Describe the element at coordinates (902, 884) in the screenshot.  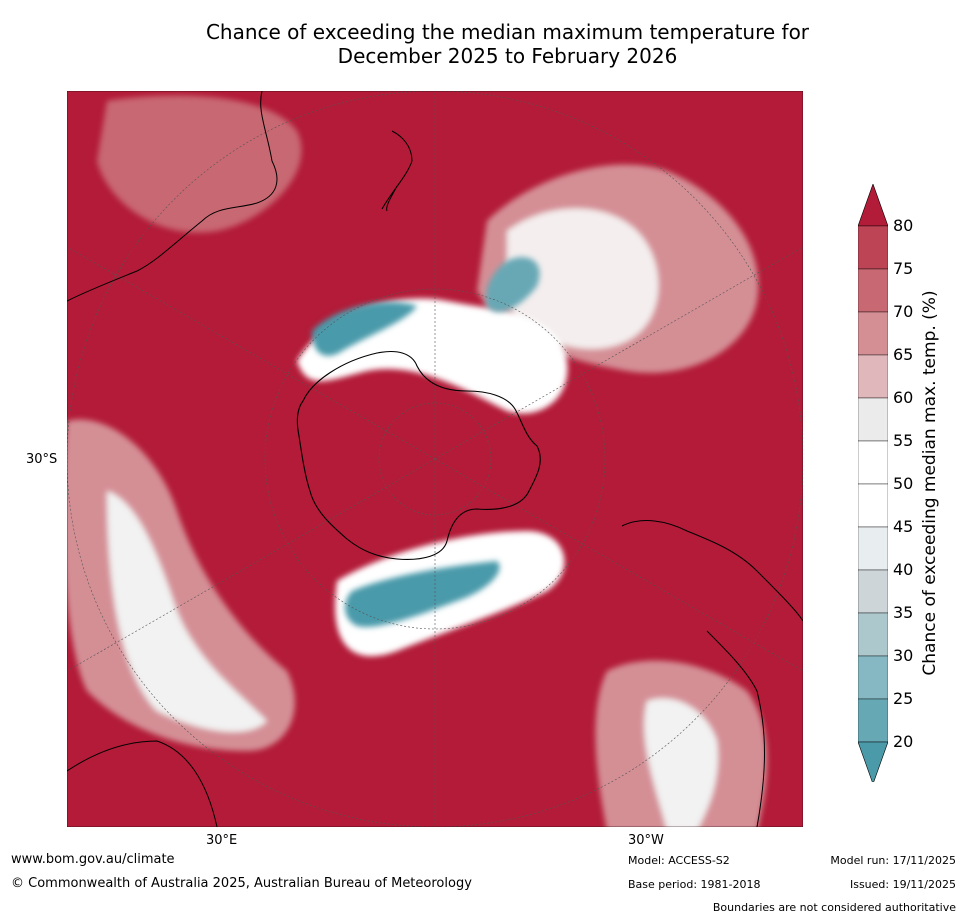
I see `issued-text: Issued: 19/11/2025` at that location.